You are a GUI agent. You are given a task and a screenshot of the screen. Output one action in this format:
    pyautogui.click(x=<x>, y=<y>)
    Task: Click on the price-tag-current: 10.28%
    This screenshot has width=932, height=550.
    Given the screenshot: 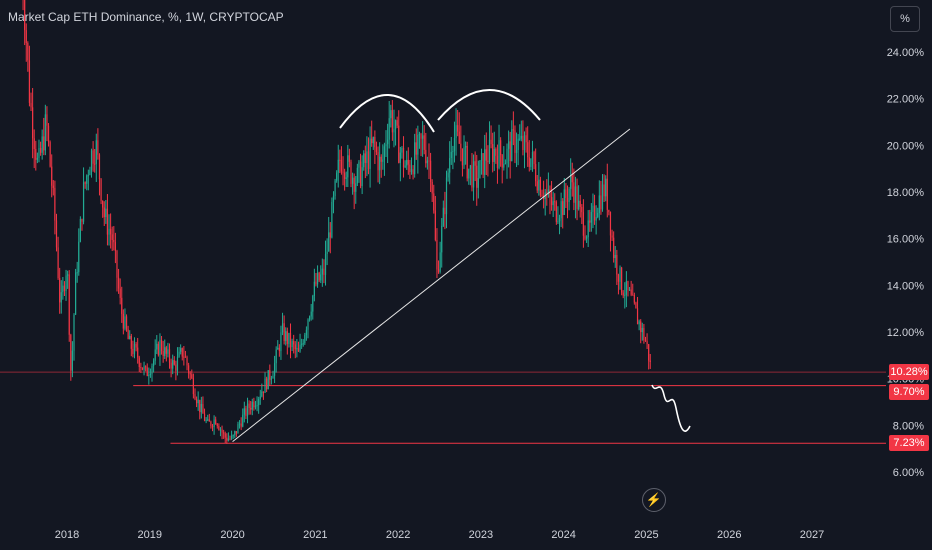 What is the action you would take?
    pyautogui.click(x=909, y=372)
    